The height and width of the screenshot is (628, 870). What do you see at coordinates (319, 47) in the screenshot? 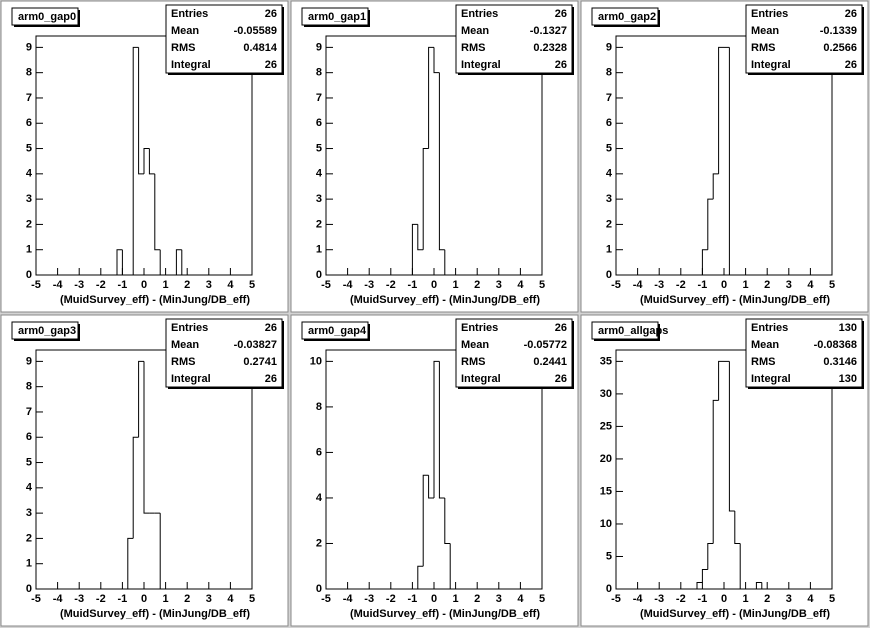
I see `y-tick-label: 9` at bounding box center [319, 47].